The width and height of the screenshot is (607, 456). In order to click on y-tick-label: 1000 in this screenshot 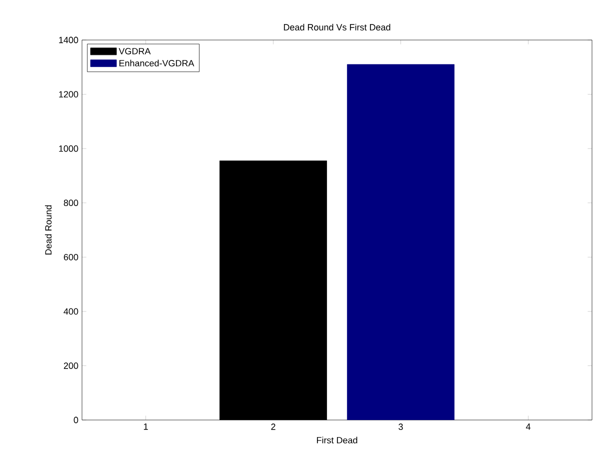, I will do `click(68, 148)`.